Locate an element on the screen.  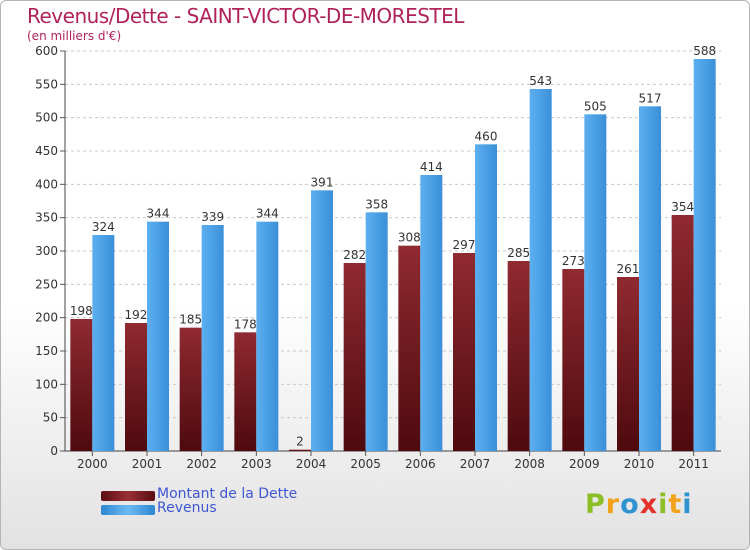
y-tick-label: 500 is located at coordinates (46, 118).